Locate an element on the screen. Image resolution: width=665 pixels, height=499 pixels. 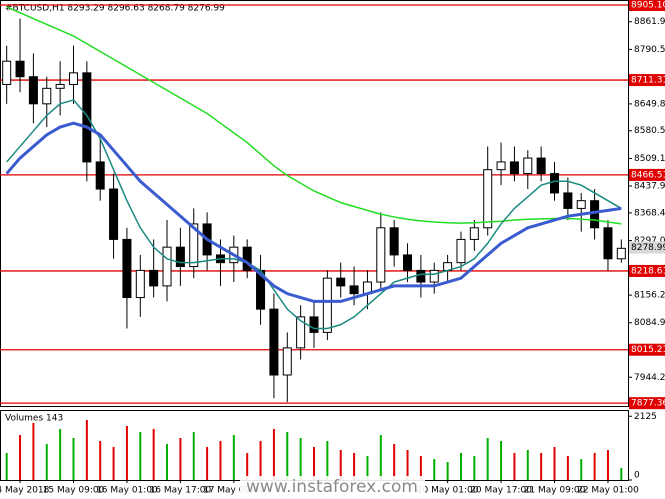
y-tick-label: 8861.90 is located at coordinates (649, 22).